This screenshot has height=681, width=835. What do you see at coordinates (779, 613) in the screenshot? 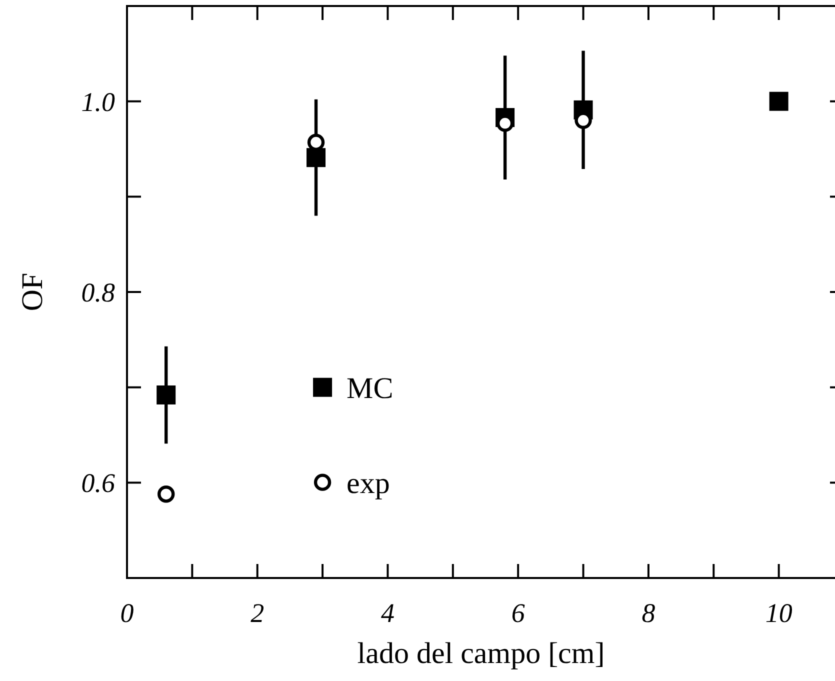
I see `x-tick-label: 10` at bounding box center [779, 613].